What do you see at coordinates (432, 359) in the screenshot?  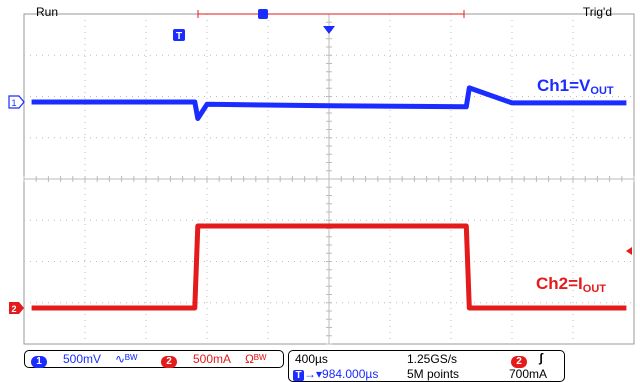 I see `sample-rate: 1.25GS/s` at bounding box center [432, 359].